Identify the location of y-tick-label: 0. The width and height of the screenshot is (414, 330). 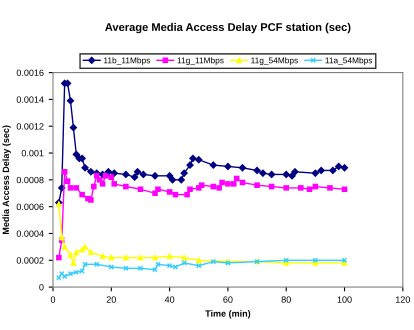
(41, 287).